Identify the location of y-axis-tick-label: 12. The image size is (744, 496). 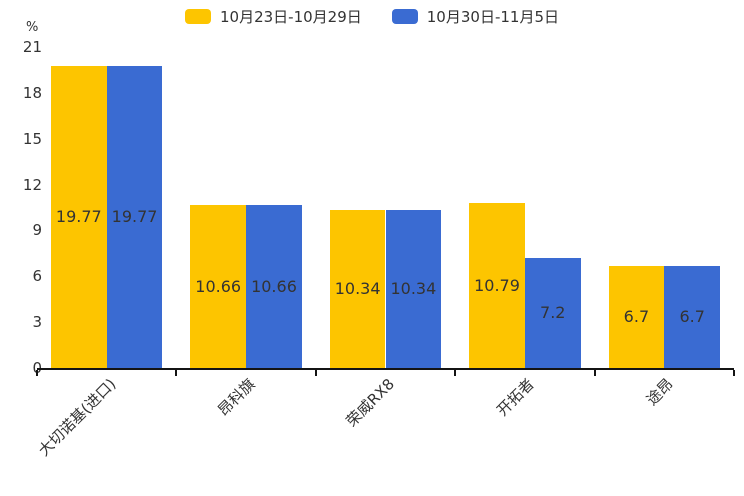
(32, 184).